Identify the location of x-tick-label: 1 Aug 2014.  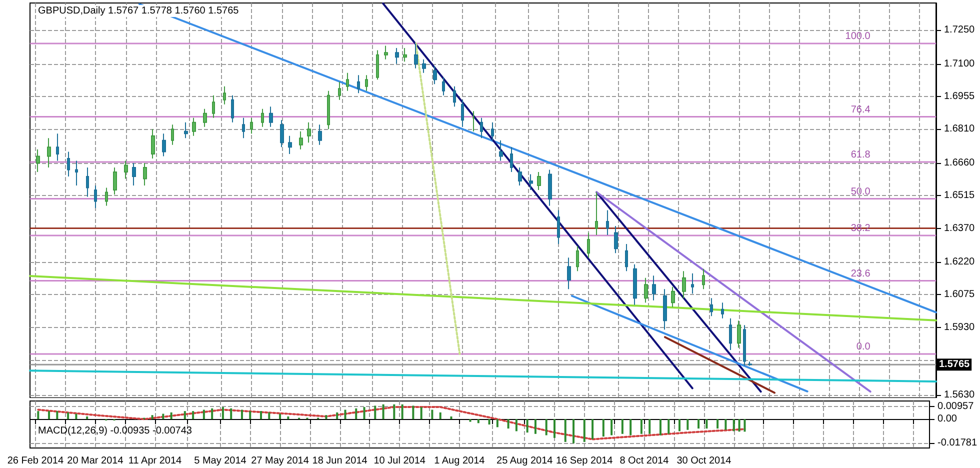
(460, 461).